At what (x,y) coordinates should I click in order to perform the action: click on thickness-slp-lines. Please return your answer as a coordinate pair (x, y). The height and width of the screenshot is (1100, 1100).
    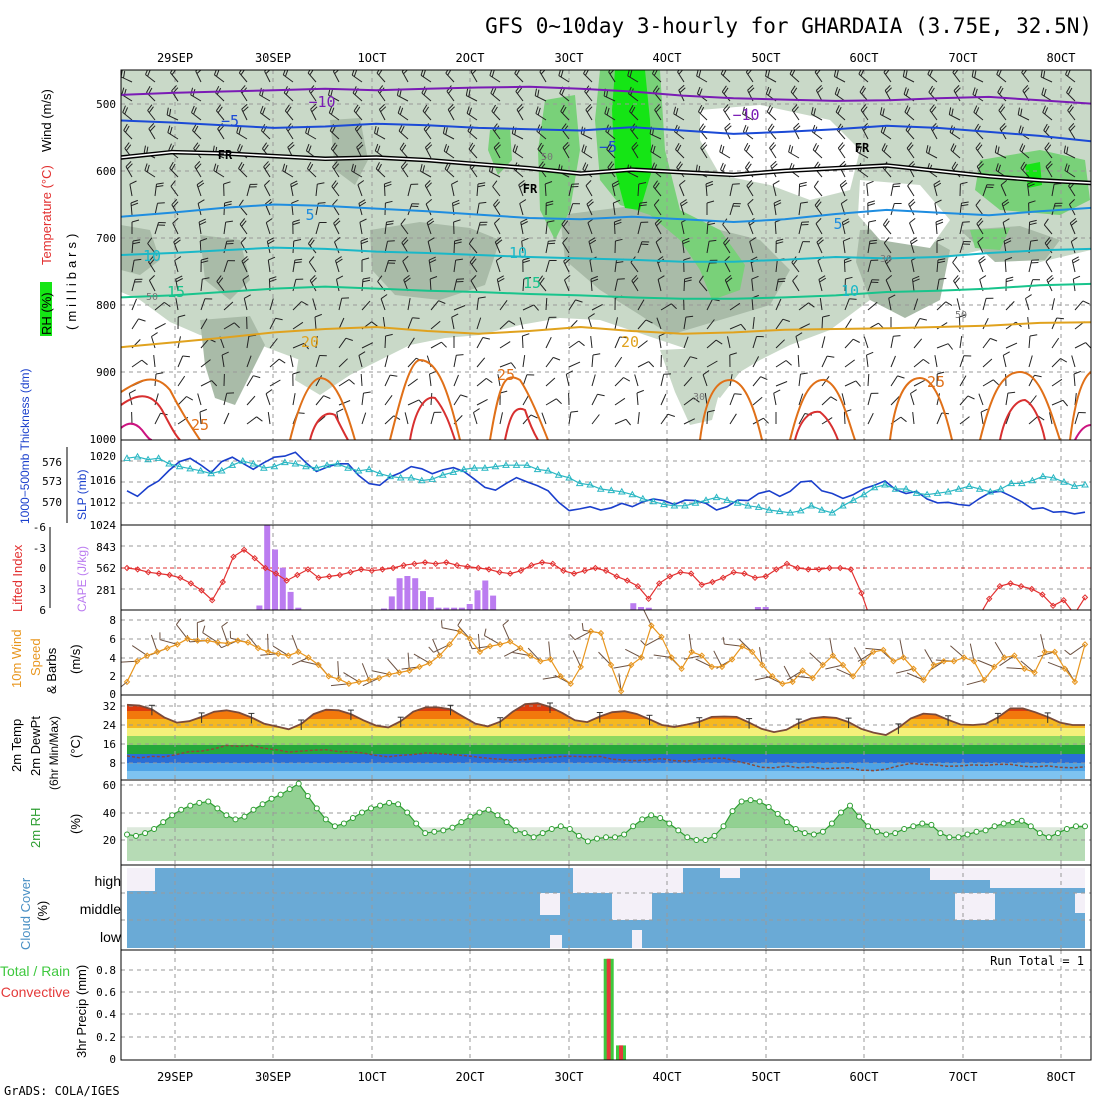
    Looking at the image, I should click on (606, 483).